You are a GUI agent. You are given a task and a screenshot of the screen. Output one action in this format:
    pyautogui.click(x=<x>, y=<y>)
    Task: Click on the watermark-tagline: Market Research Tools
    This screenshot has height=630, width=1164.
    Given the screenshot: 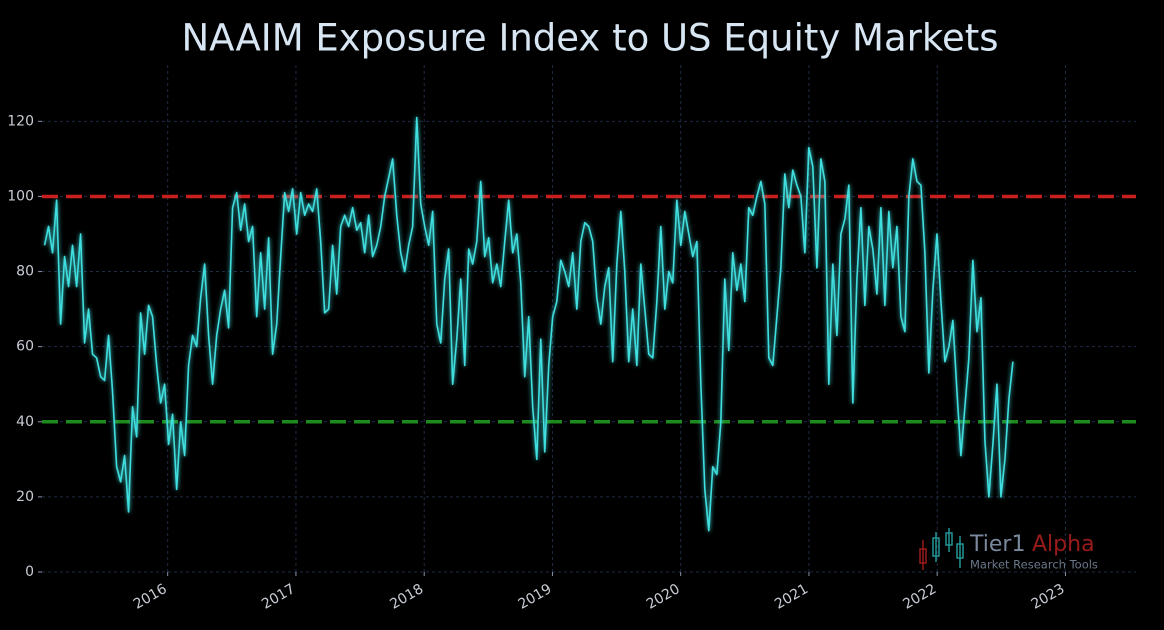 What is the action you would take?
    pyautogui.click(x=1034, y=565)
    